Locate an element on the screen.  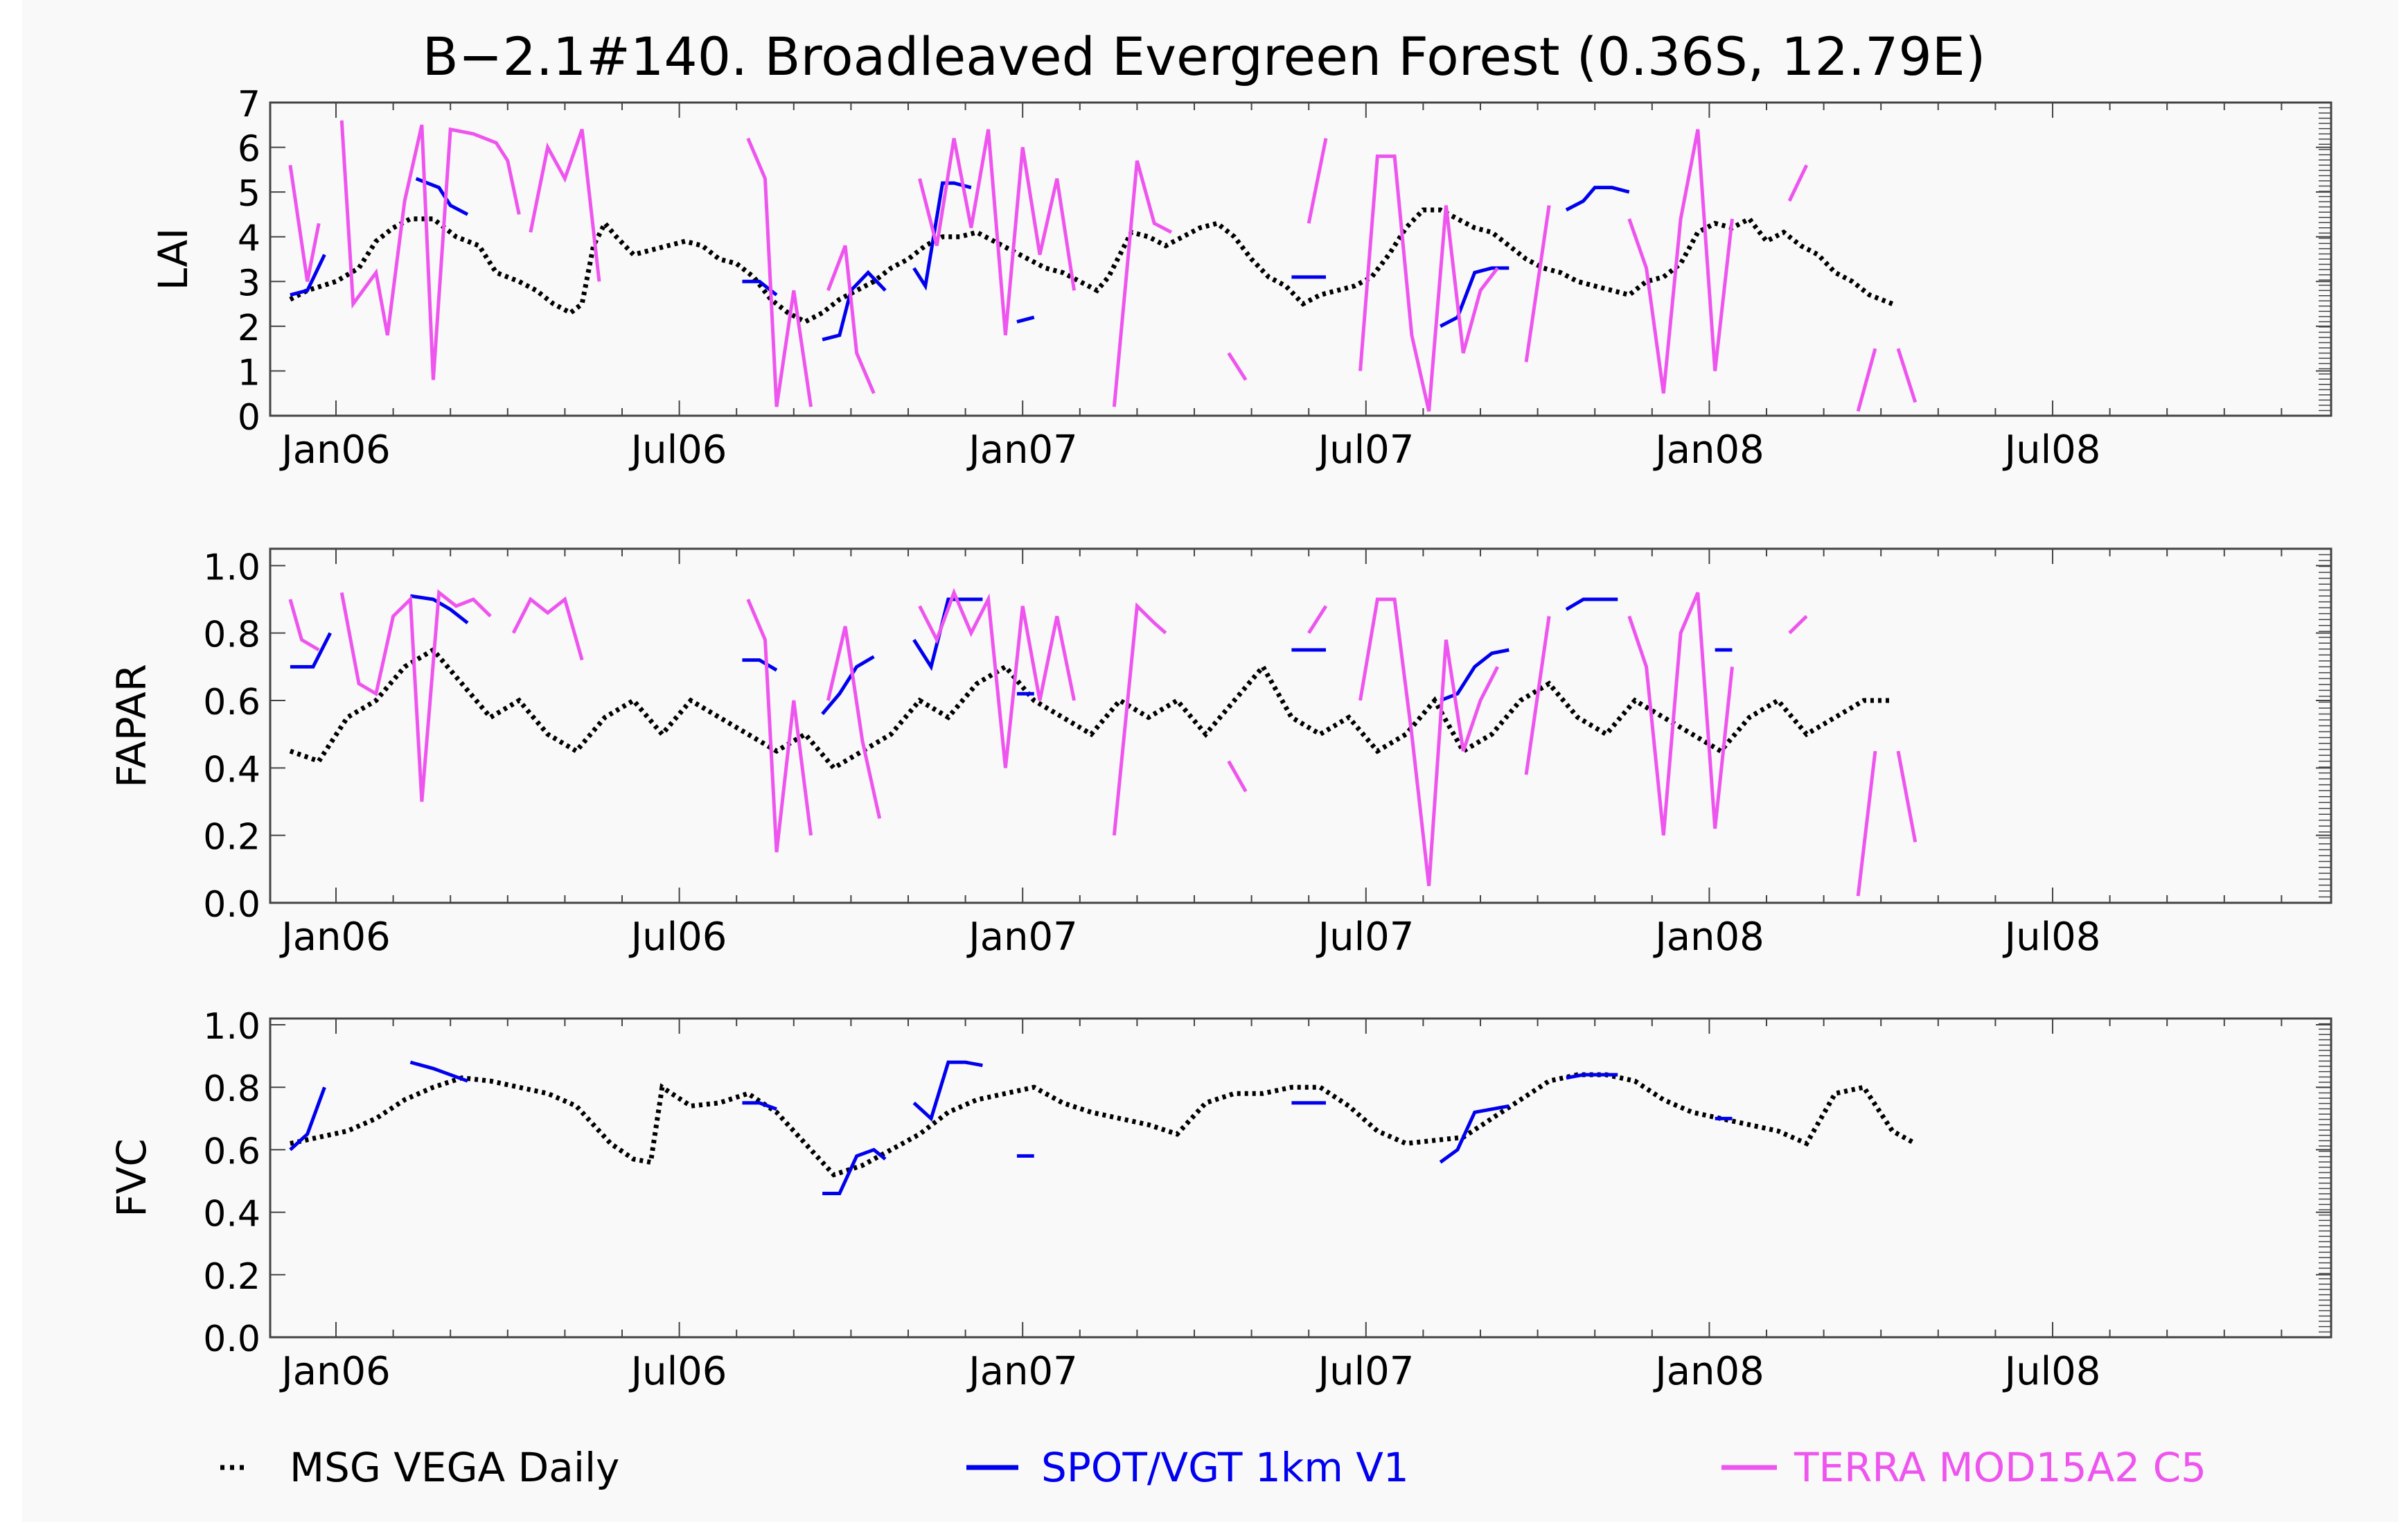
series-group-fapar is located at coordinates (1103, 742).